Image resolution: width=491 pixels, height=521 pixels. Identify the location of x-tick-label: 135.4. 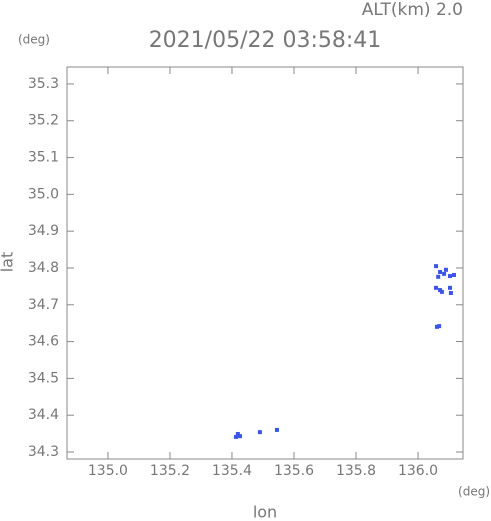
(232, 471).